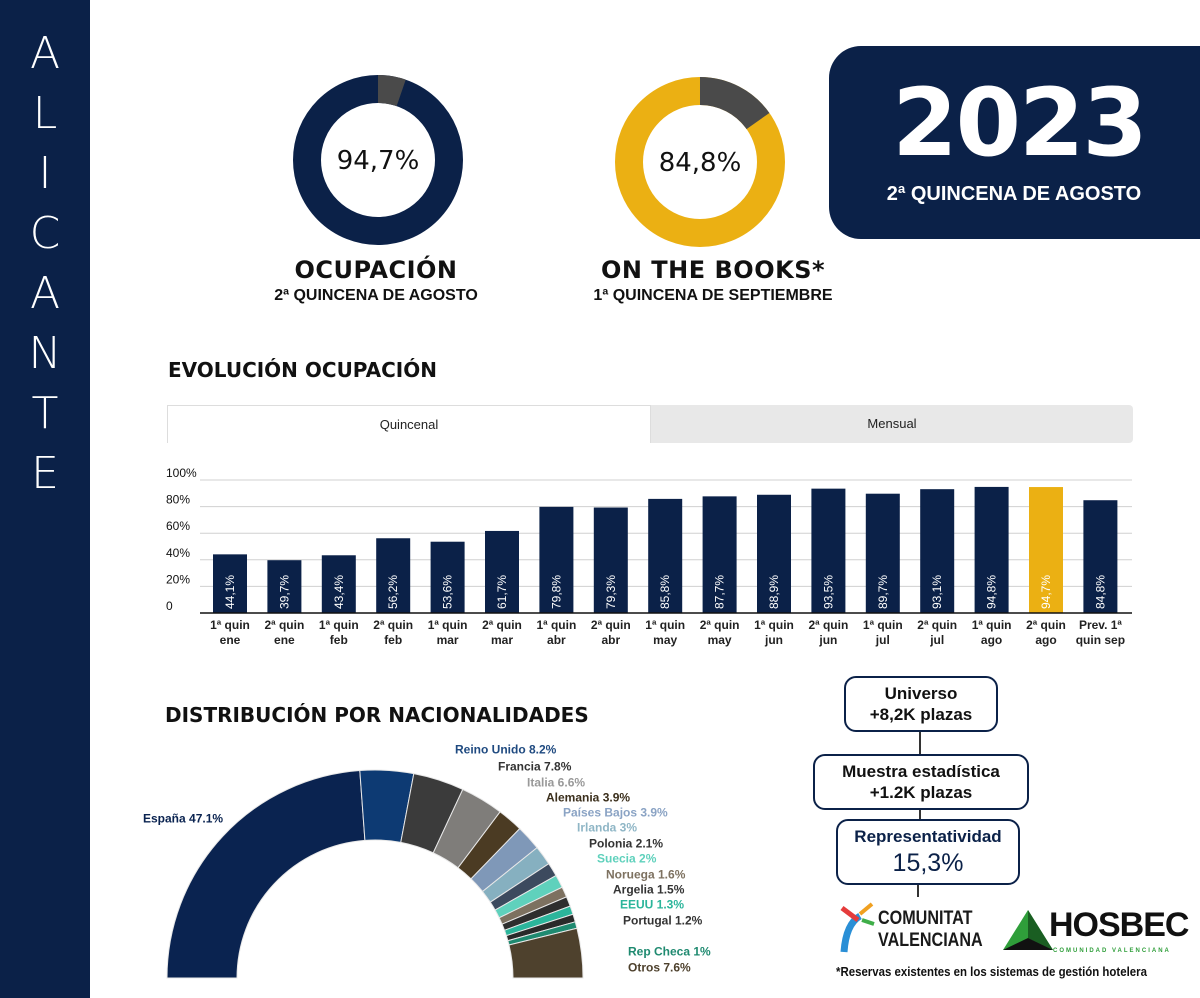 Image resolution: width=1200 pixels, height=998 pixels. Describe the element at coordinates (921, 714) in the screenshot. I see `universe-value: +8,2K plazas` at that location.